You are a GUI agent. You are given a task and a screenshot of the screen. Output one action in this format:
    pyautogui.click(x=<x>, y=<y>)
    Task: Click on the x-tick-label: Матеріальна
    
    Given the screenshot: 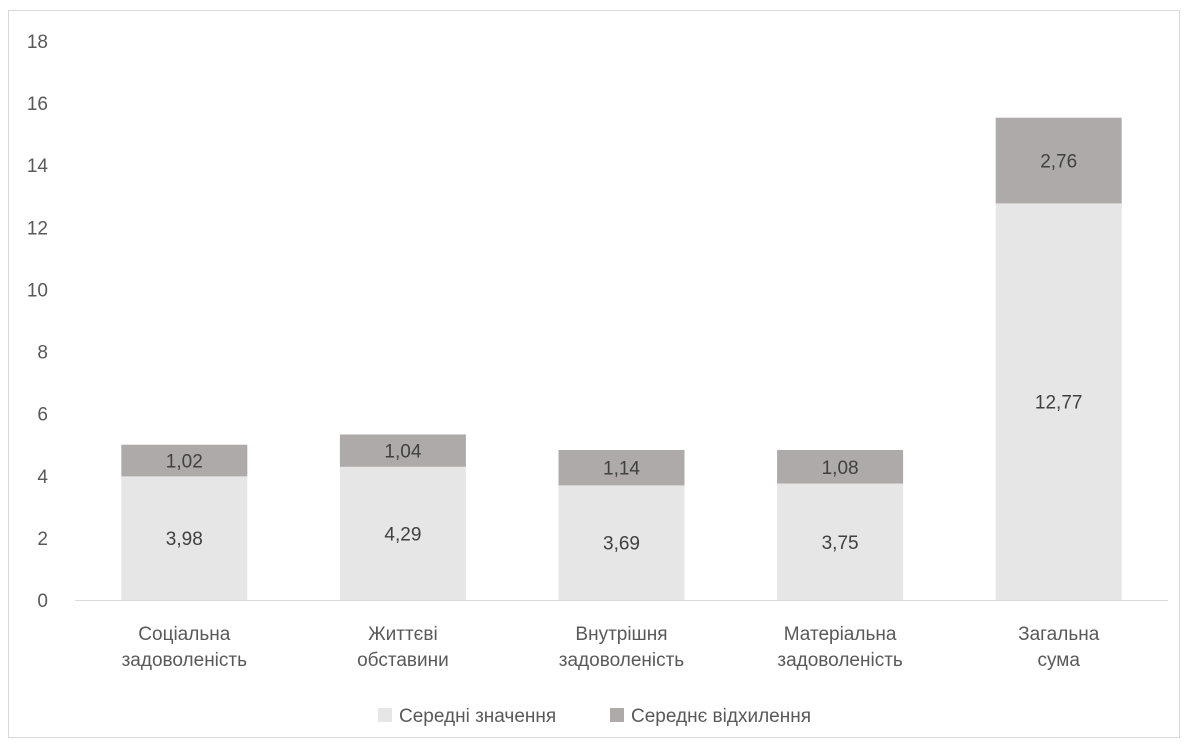 What is the action you would take?
    pyautogui.click(x=840, y=634)
    